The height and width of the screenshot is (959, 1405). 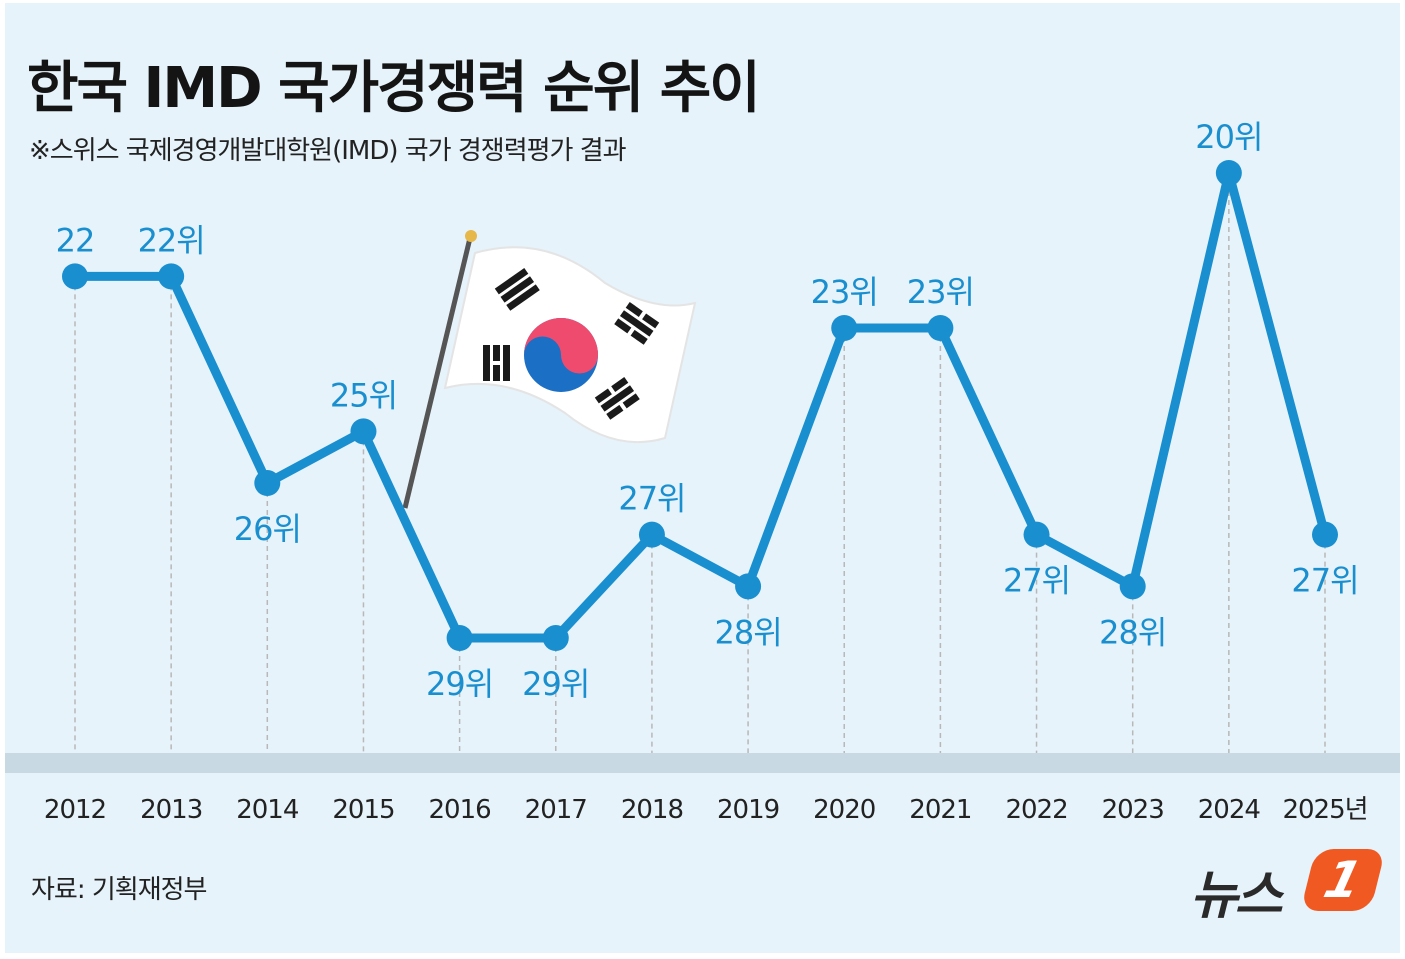 I want to click on x-tick-label: 2020, so click(x=844, y=810).